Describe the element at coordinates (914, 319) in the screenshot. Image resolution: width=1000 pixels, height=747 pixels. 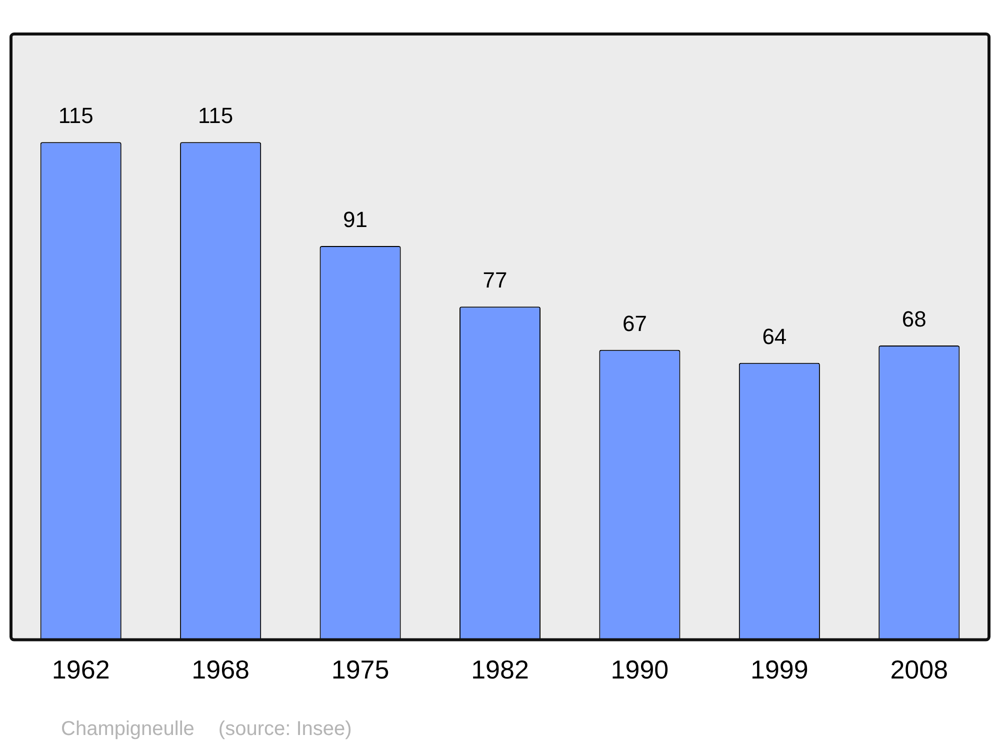
I see `data-label: 68` at that location.